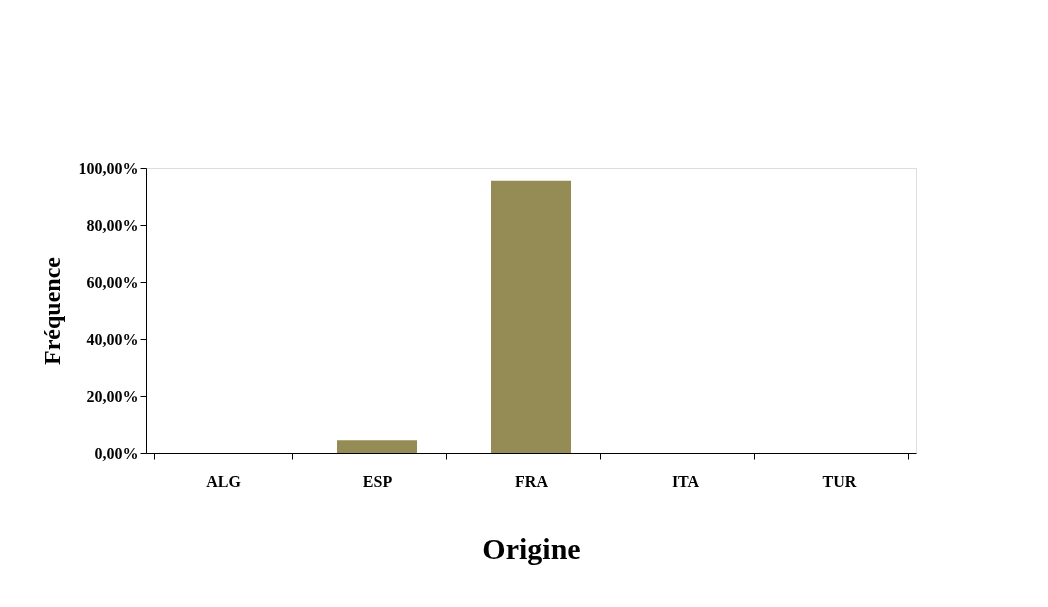 Image resolution: width=1048 pixels, height=607 pixels. Describe the element at coordinates (112, 396) in the screenshot. I see `y-tick-label: 20,00%` at that location.